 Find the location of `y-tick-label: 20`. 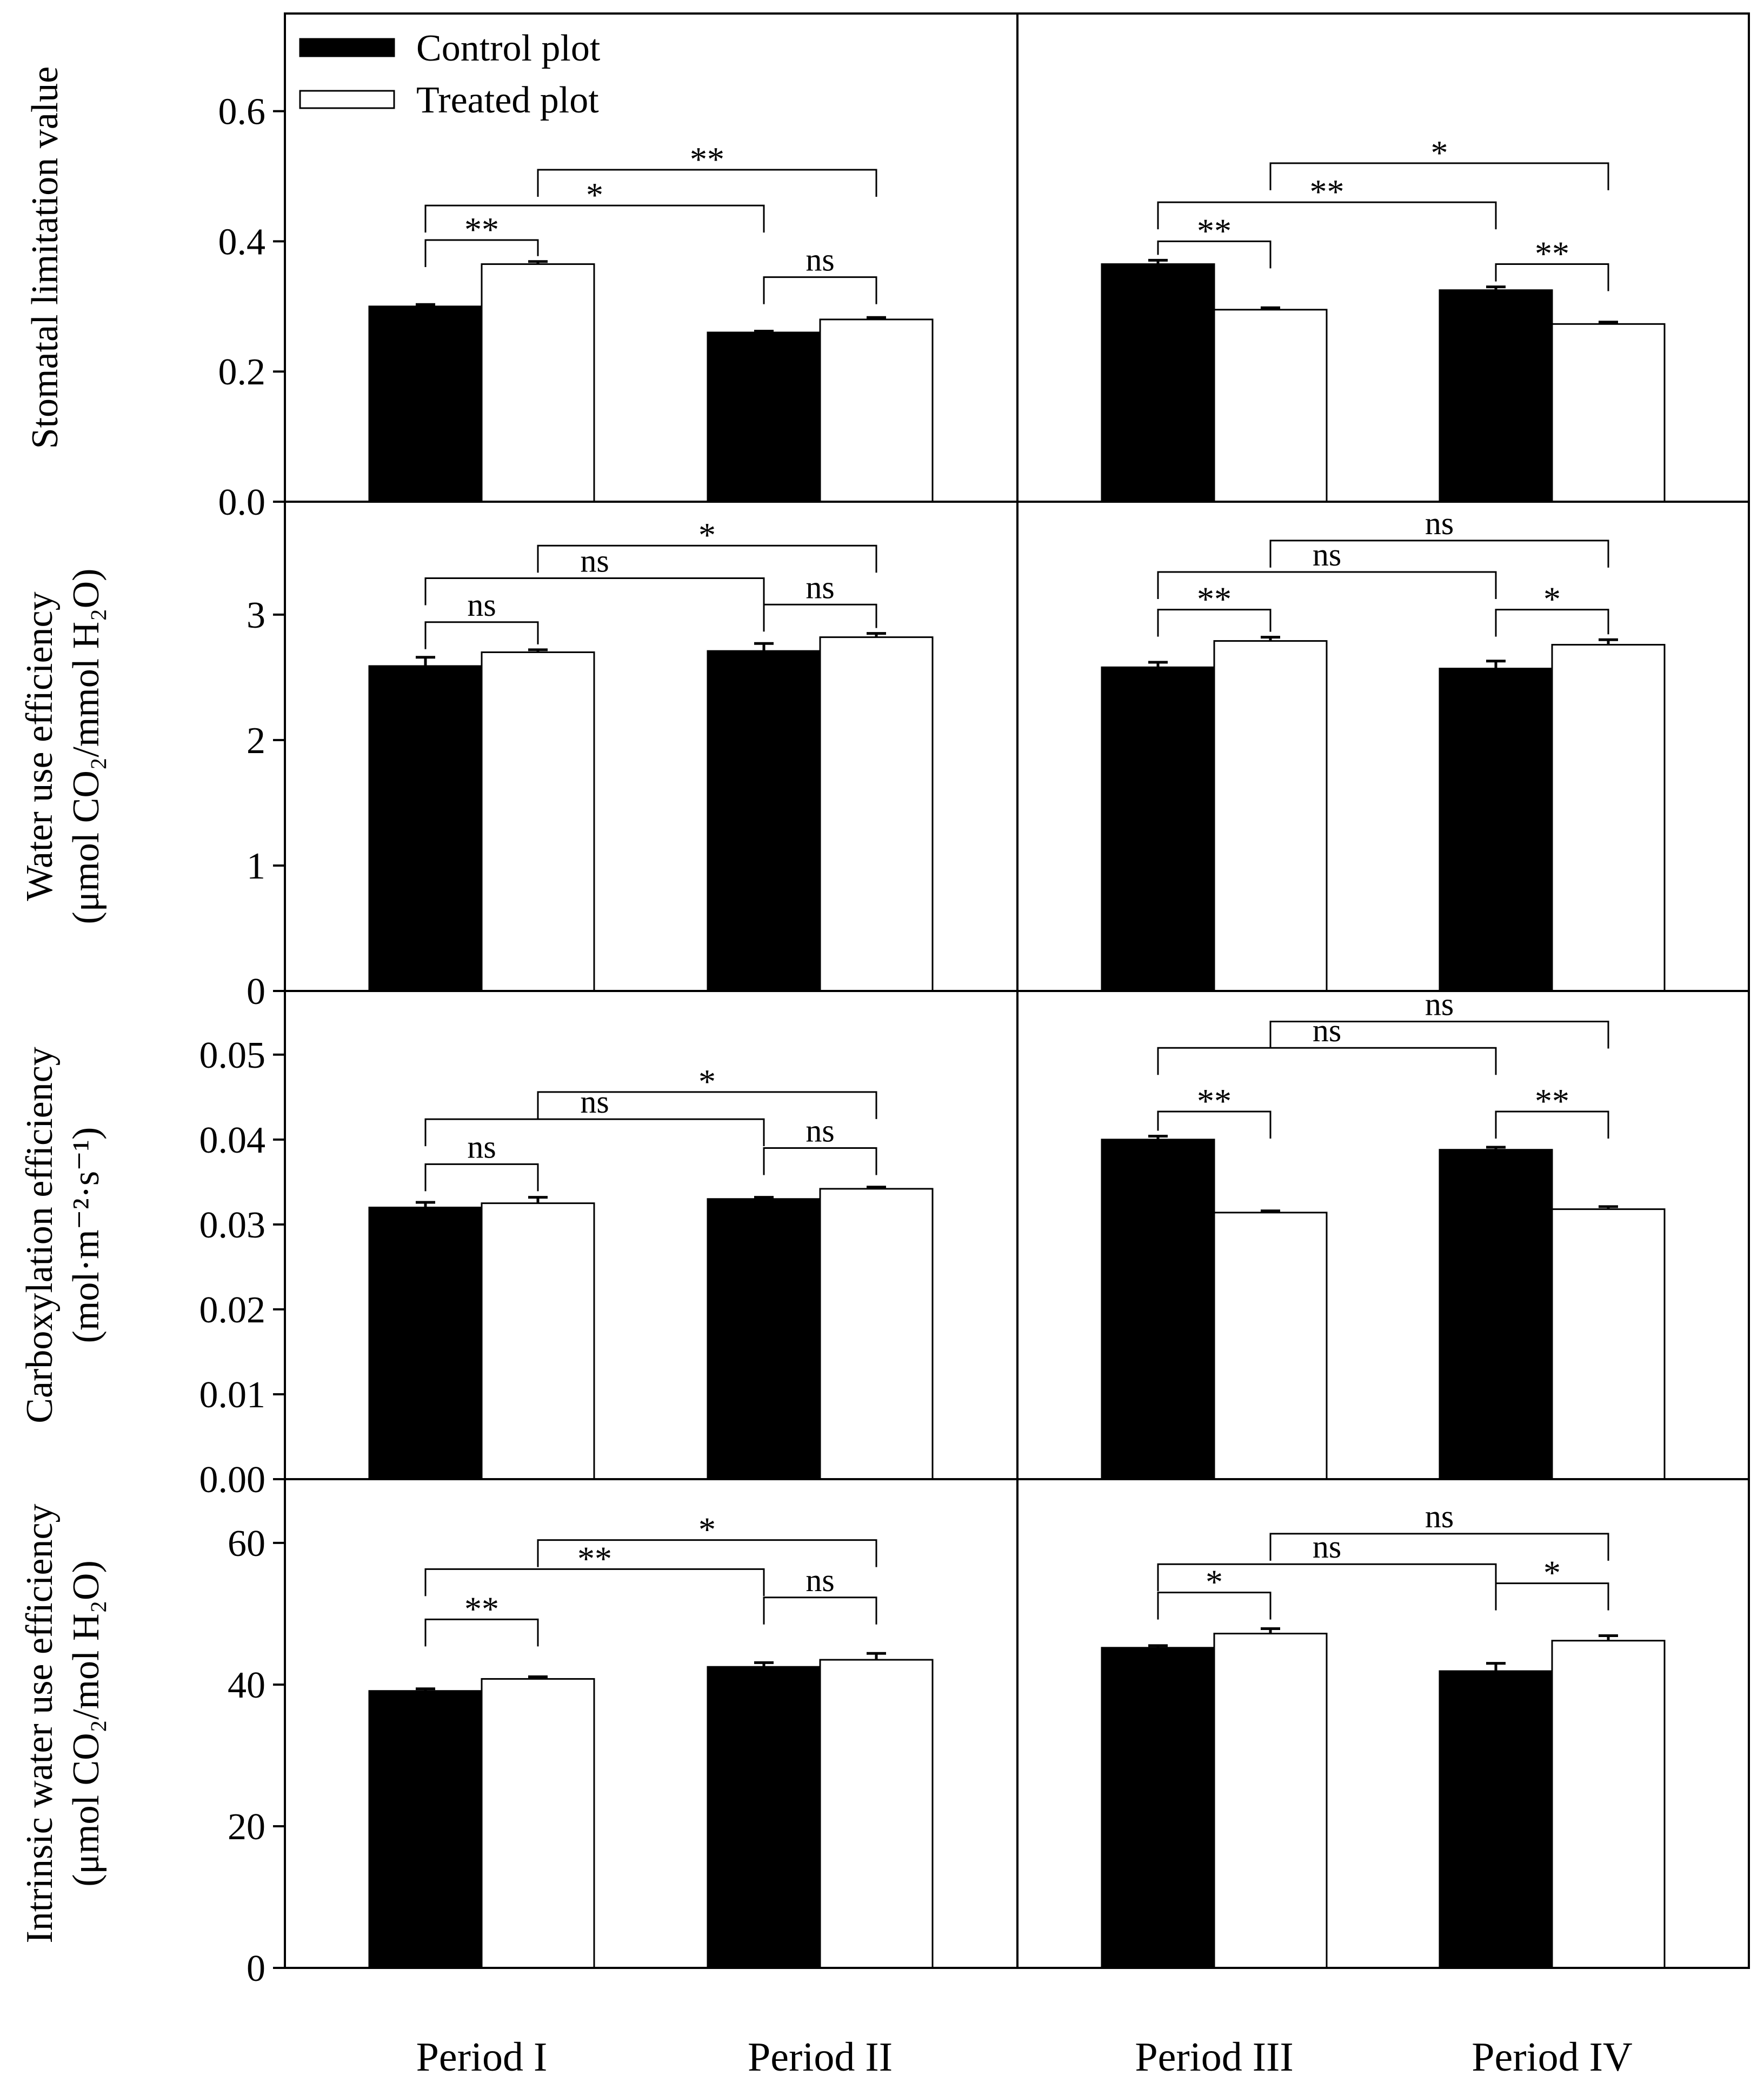

y-tick-label: 20 is located at coordinates (246, 1827).